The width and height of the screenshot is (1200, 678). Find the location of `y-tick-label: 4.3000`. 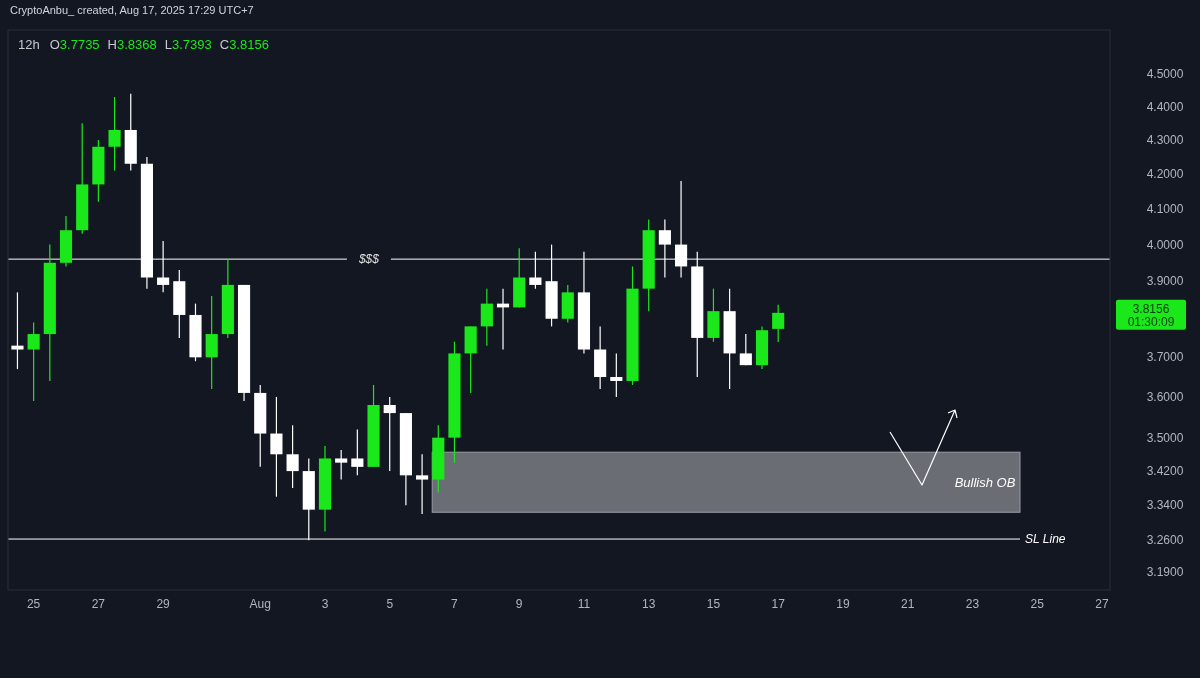

y-tick-label: 4.3000 is located at coordinates (1165, 140).